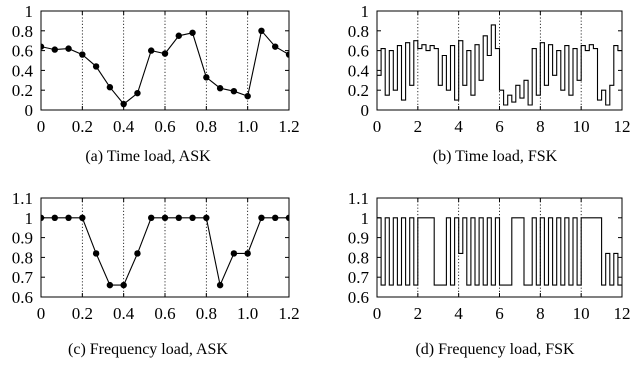 The height and width of the screenshot is (370, 634). I want to click on panel-caption: (c) Frequency load, ASK, so click(148, 349).